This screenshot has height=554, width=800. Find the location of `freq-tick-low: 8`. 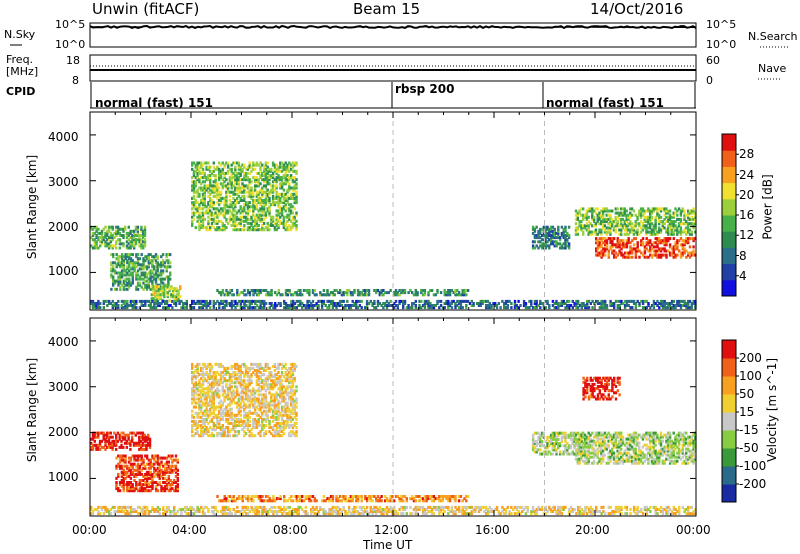

freq-tick-low: 8 is located at coordinates (75, 80).